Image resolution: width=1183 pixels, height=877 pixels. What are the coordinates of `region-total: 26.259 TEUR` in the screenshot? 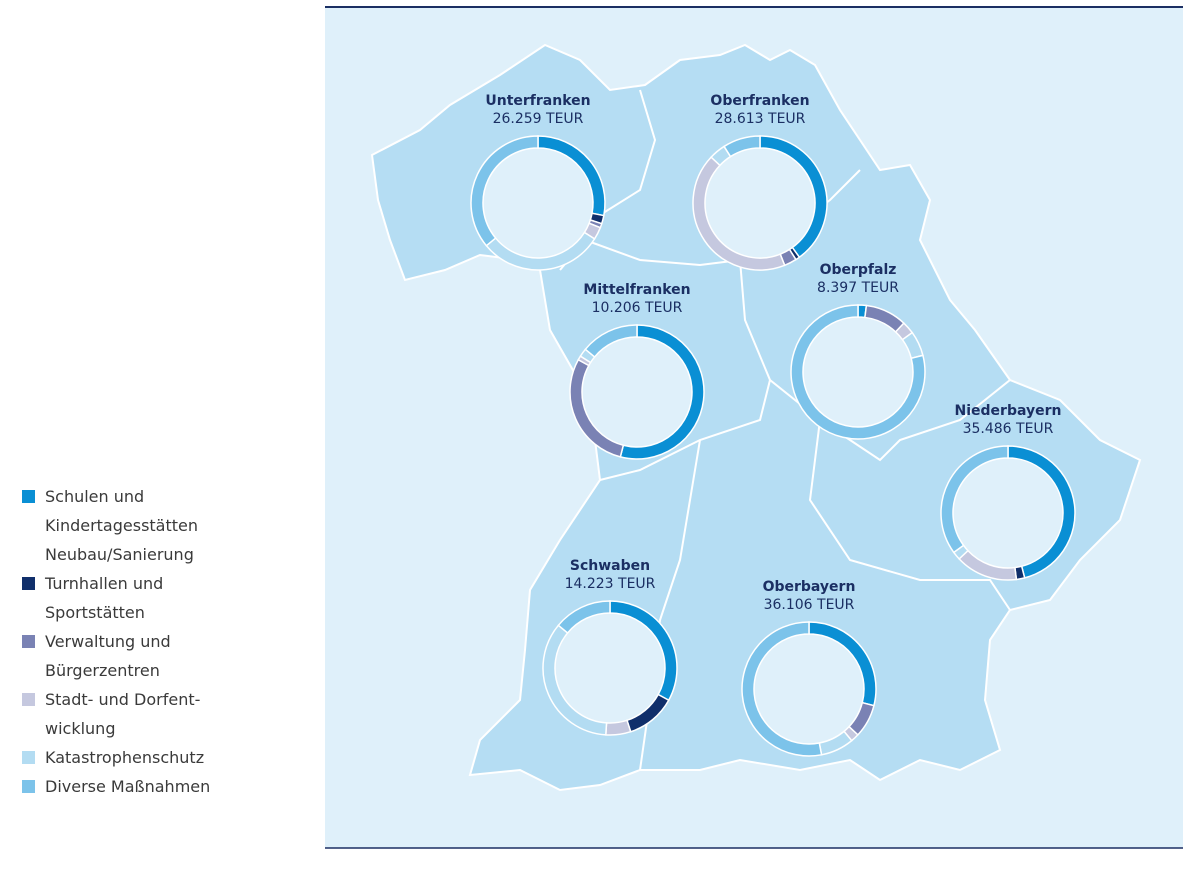 It's located at (538, 119).